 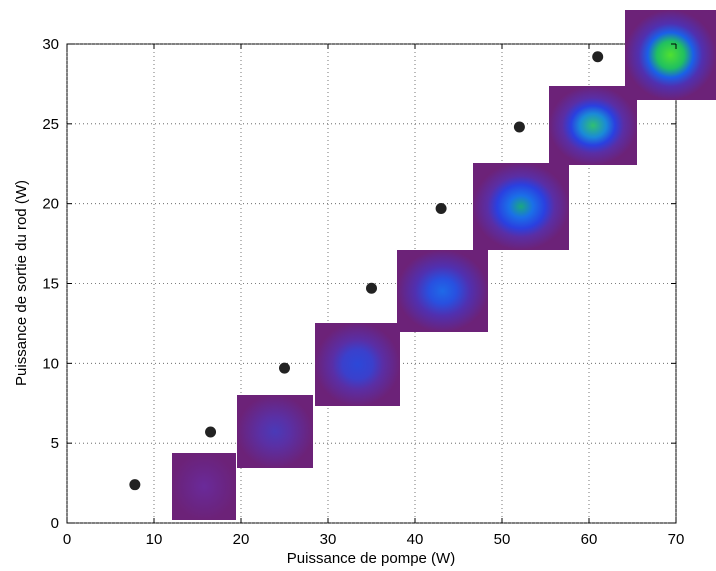 What do you see at coordinates (502, 539) in the screenshot?
I see `x-tick-label: 50` at bounding box center [502, 539].